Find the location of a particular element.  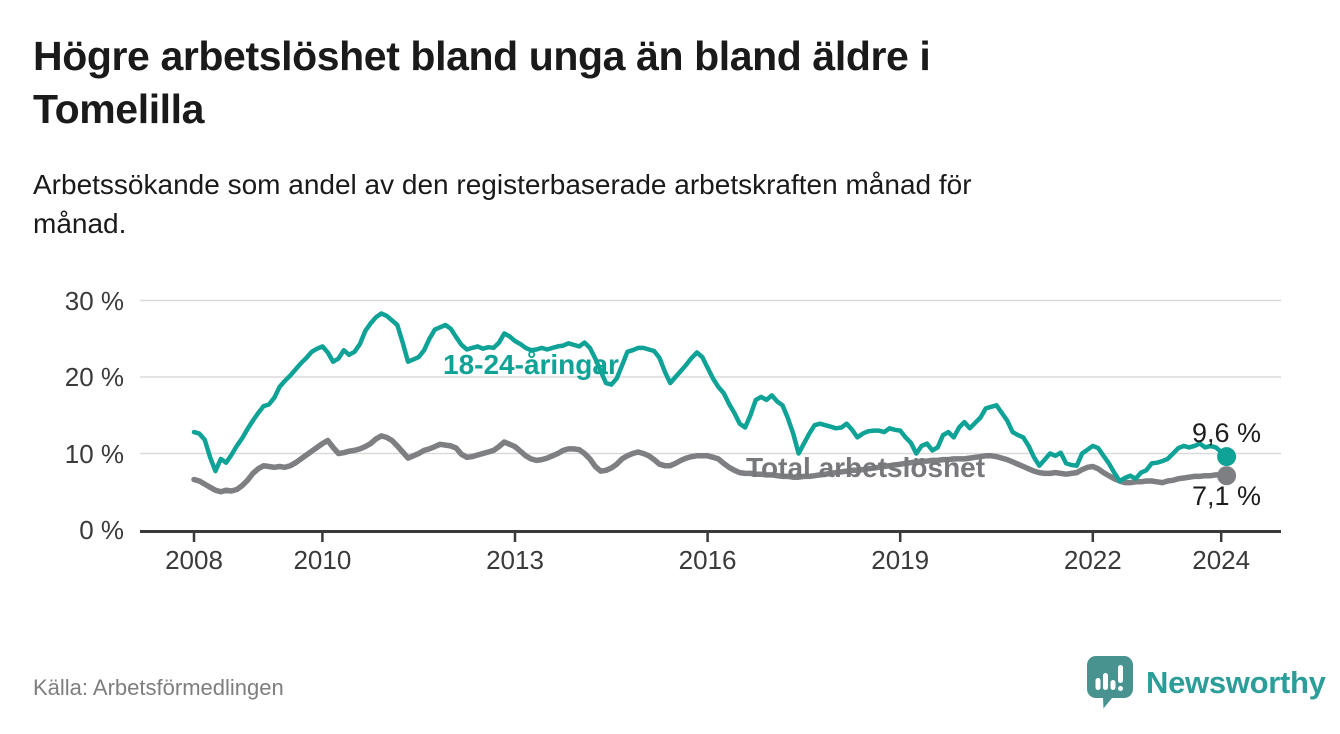

newsworthy-logo-text: Newsworthy is located at coordinates (1236, 682).